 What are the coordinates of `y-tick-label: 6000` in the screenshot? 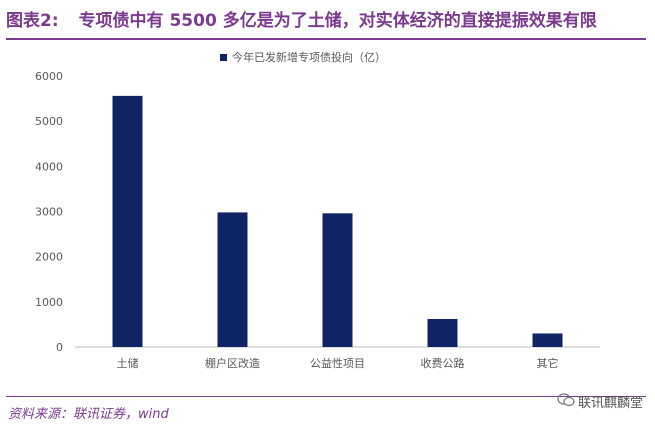 It's located at (49, 76).